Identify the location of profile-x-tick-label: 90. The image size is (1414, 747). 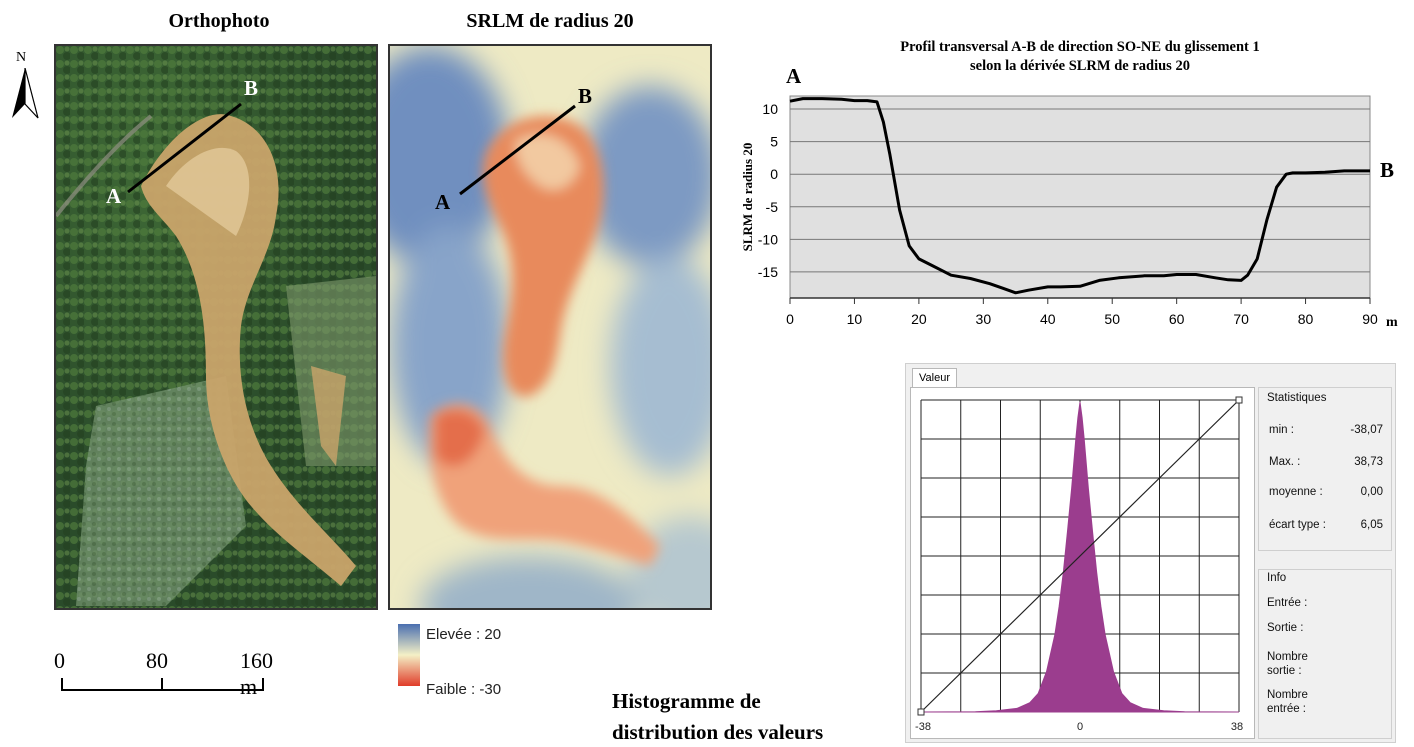
(1370, 319).